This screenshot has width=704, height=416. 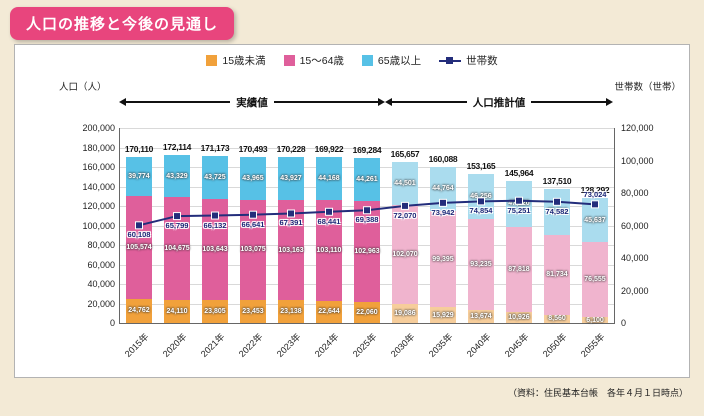 I want to click on legend-item-under-15: 15歳未満, so click(x=236, y=60).